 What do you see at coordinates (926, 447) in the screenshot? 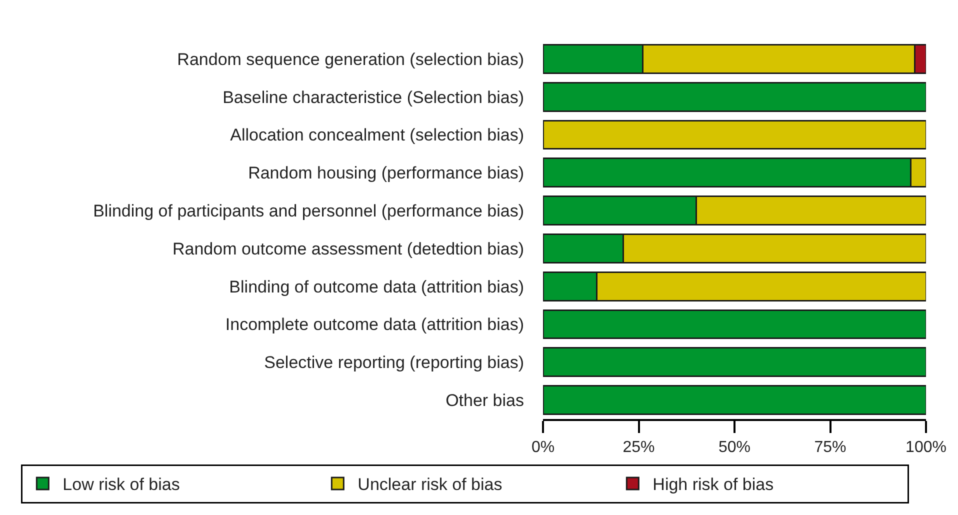
I see `x-tick-label: 100%` at bounding box center [926, 447].